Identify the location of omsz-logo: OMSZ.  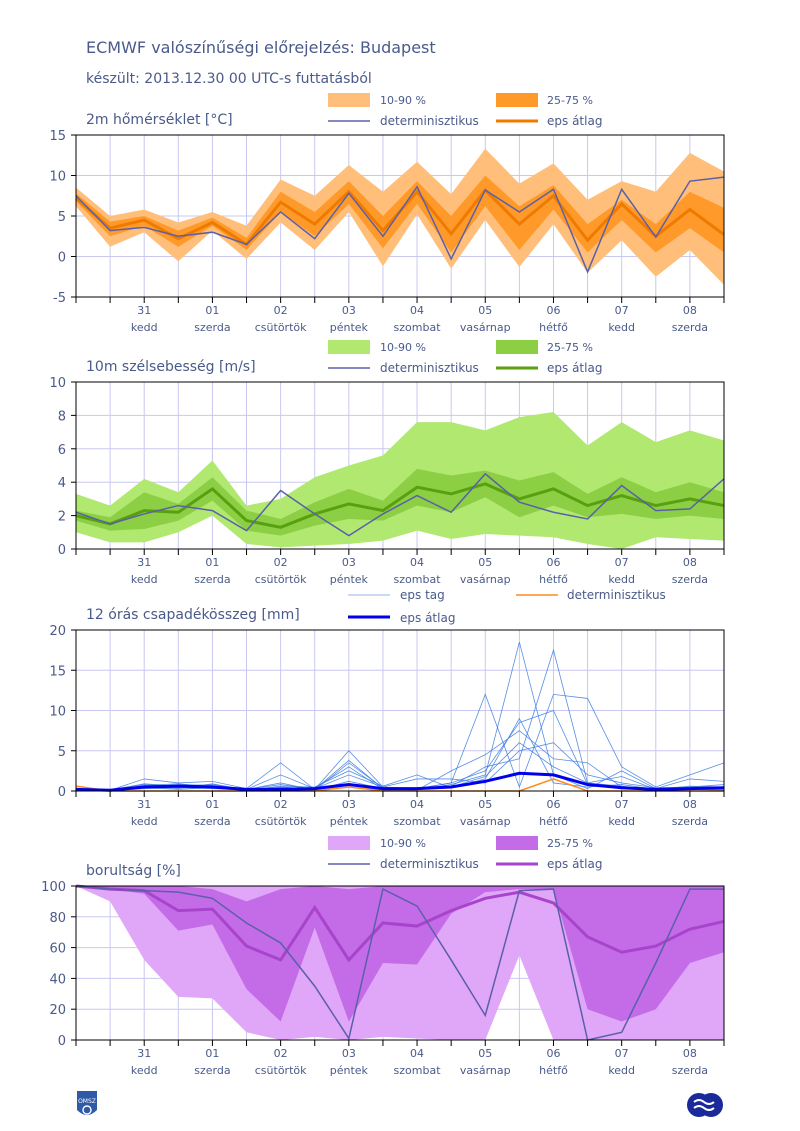
(87, 1103).